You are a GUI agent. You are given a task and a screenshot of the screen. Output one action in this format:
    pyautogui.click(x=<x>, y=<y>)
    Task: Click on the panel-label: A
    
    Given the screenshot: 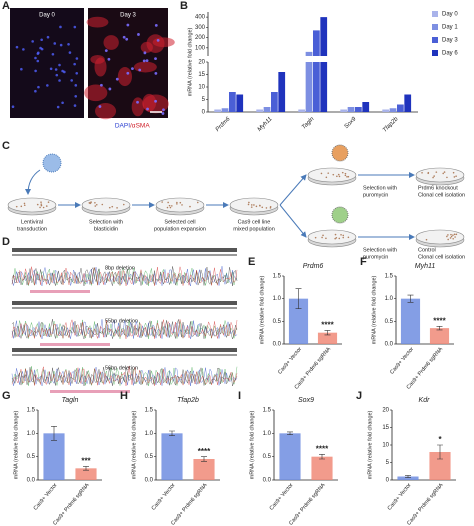 What is the action you would take?
    pyautogui.click(x=6, y=6)
    